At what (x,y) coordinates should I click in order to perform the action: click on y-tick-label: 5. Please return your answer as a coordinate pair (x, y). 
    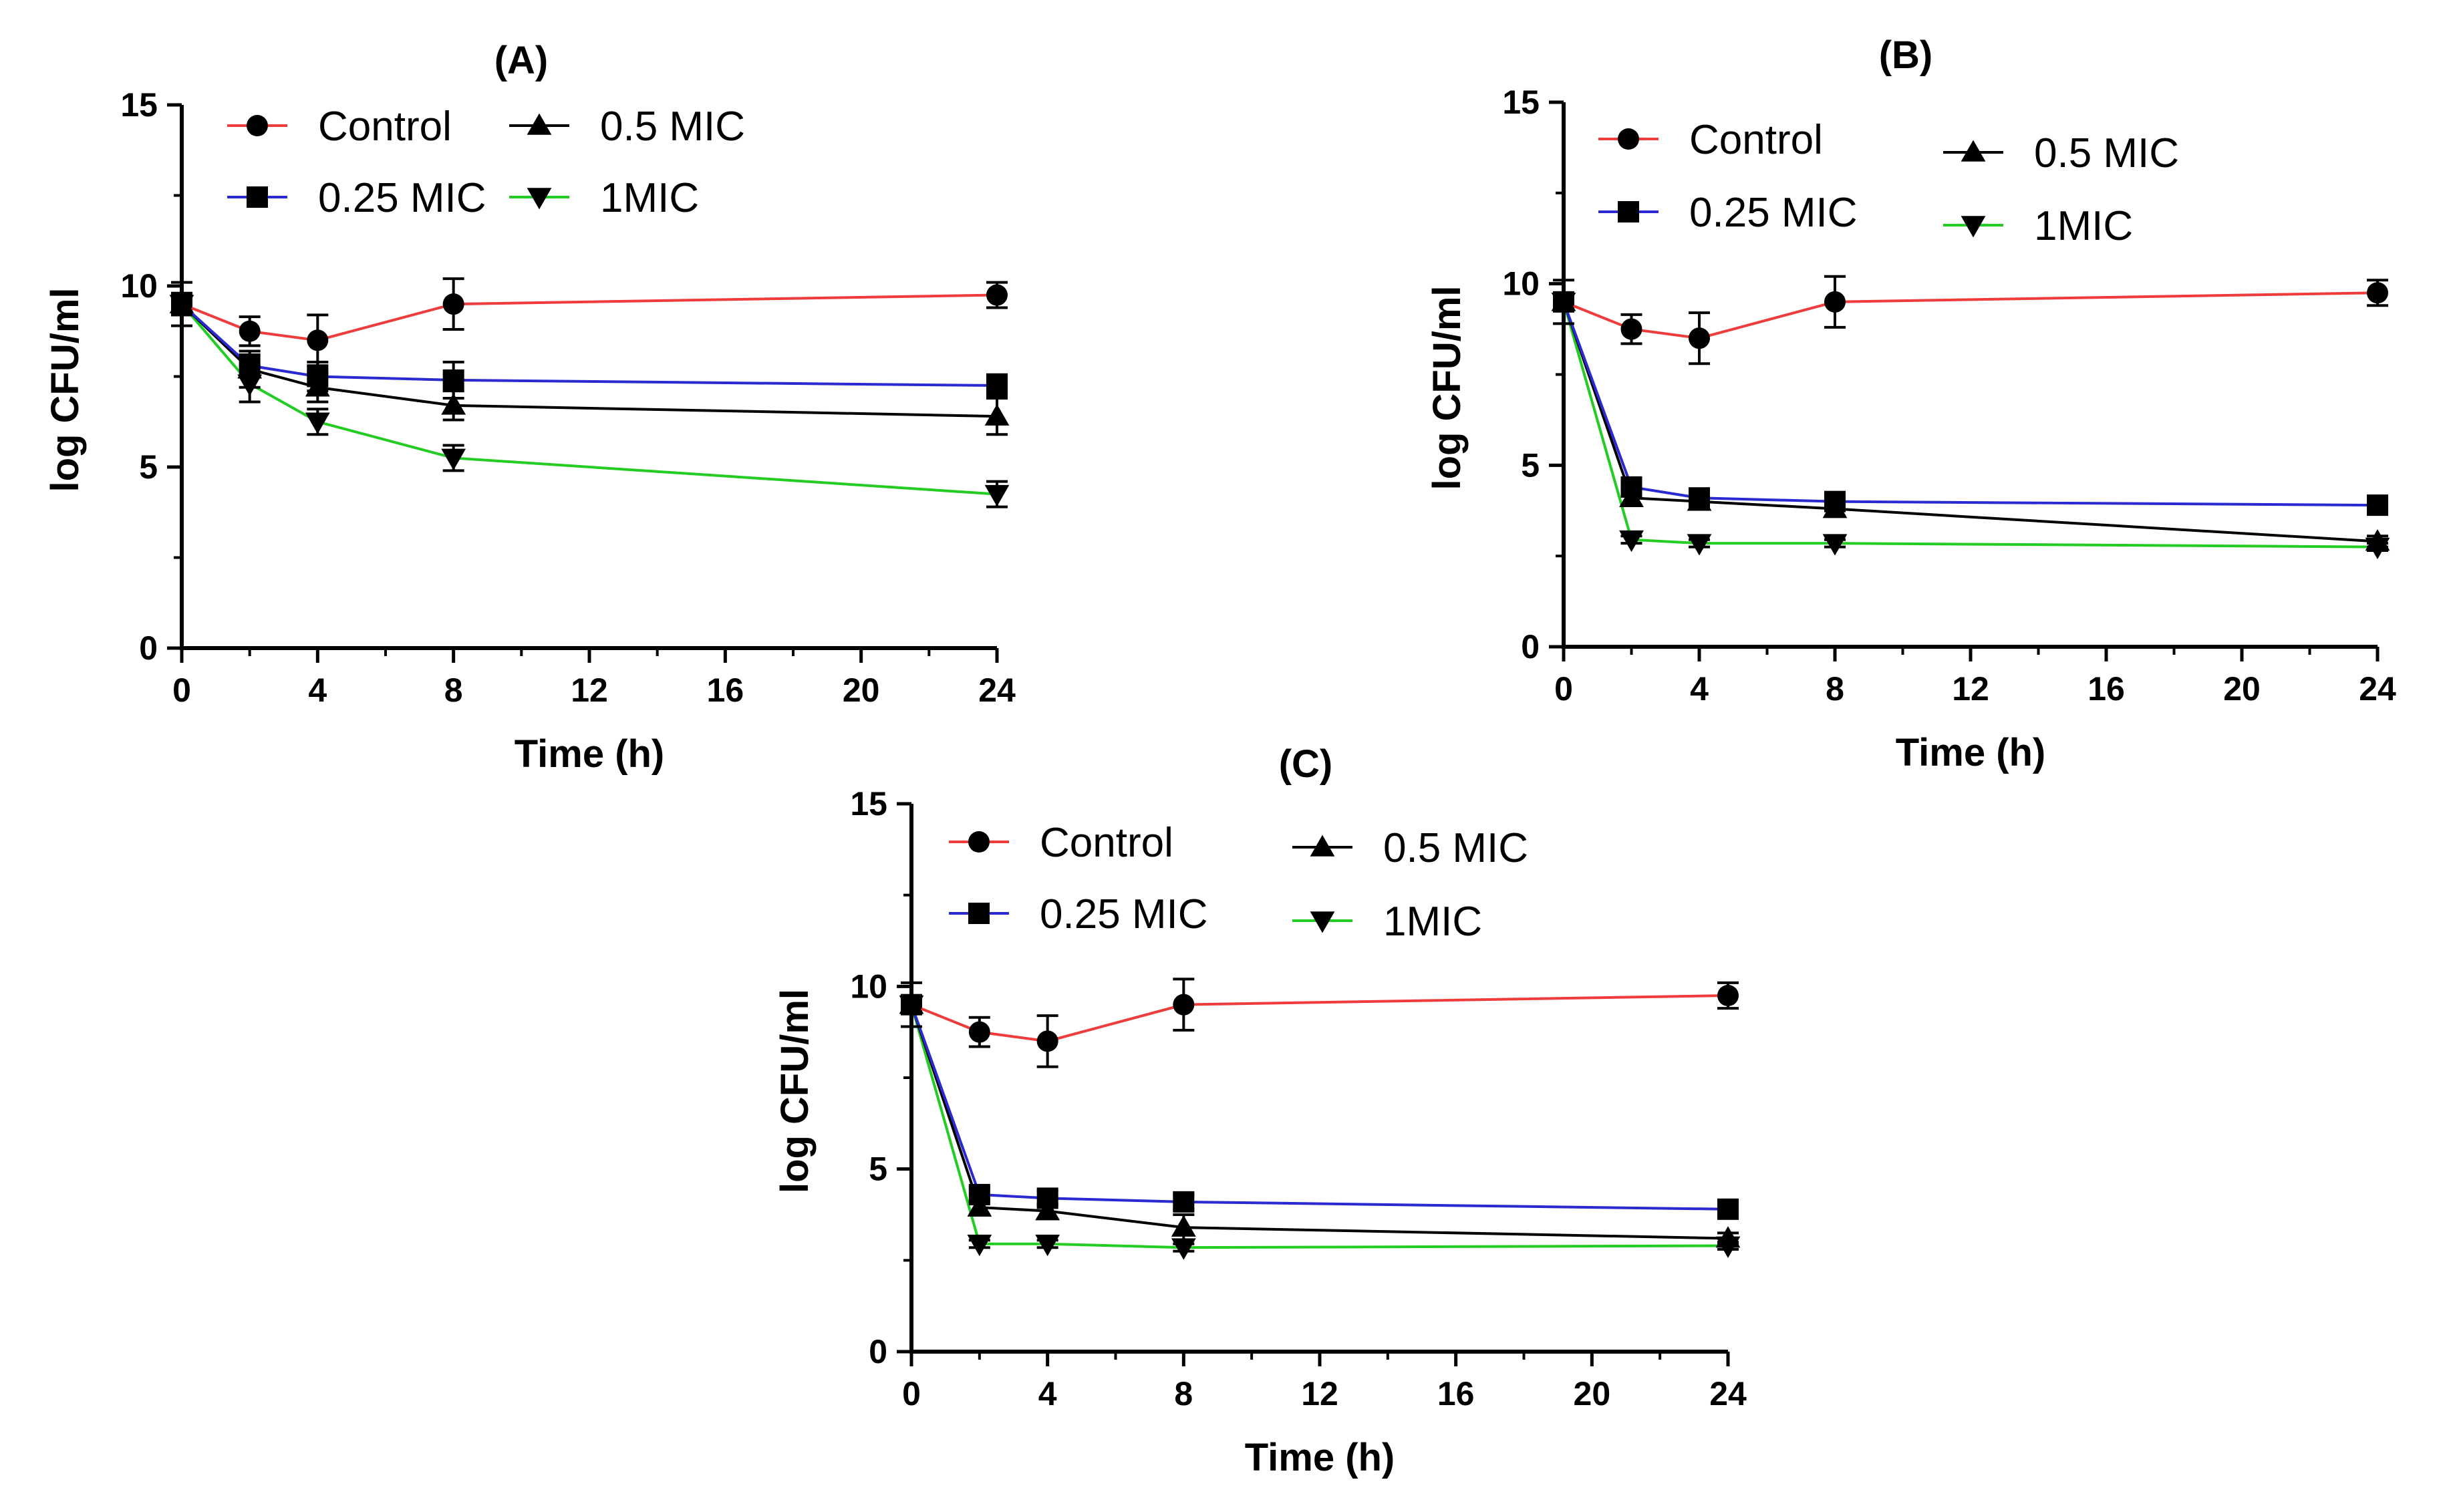
    Looking at the image, I should click on (148, 467).